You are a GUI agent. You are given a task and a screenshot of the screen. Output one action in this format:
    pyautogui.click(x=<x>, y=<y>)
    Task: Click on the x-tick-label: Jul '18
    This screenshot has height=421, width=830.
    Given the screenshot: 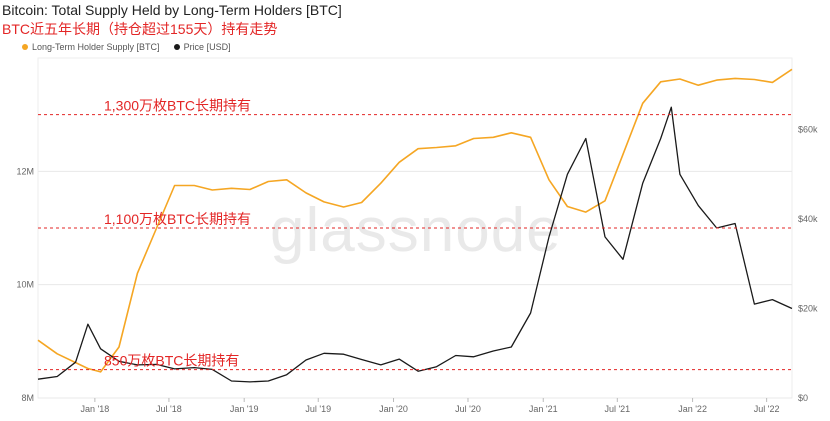 What is the action you would take?
    pyautogui.click(x=169, y=409)
    